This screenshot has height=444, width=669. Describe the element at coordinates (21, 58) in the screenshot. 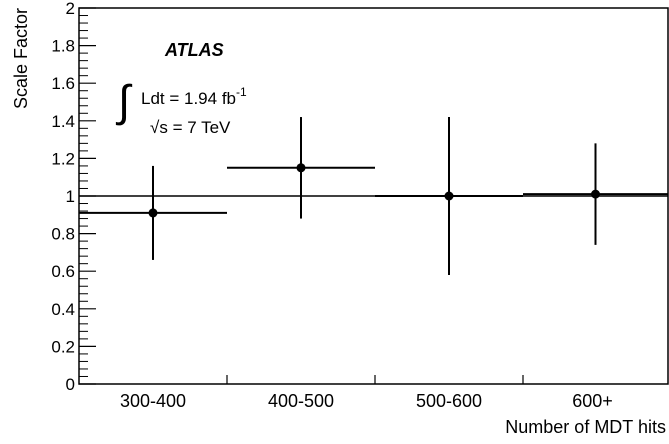

I see `y-axis-title: Scale Factor` at that location.